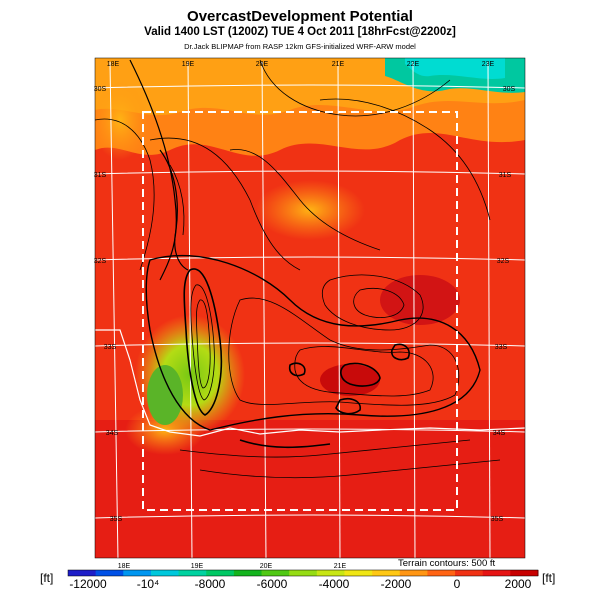 The width and height of the screenshot is (600, 600). What do you see at coordinates (300, 16) in the screenshot?
I see `map-title: OvercastDevelopment Potential` at bounding box center [300, 16].